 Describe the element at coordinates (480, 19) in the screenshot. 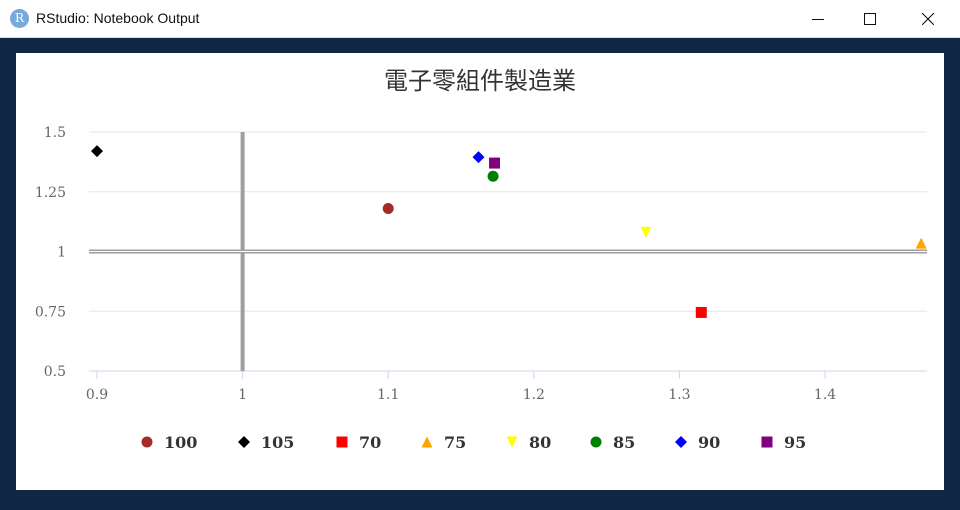

I see `window-titlebar: R RStudio: Notebook Output` at that location.